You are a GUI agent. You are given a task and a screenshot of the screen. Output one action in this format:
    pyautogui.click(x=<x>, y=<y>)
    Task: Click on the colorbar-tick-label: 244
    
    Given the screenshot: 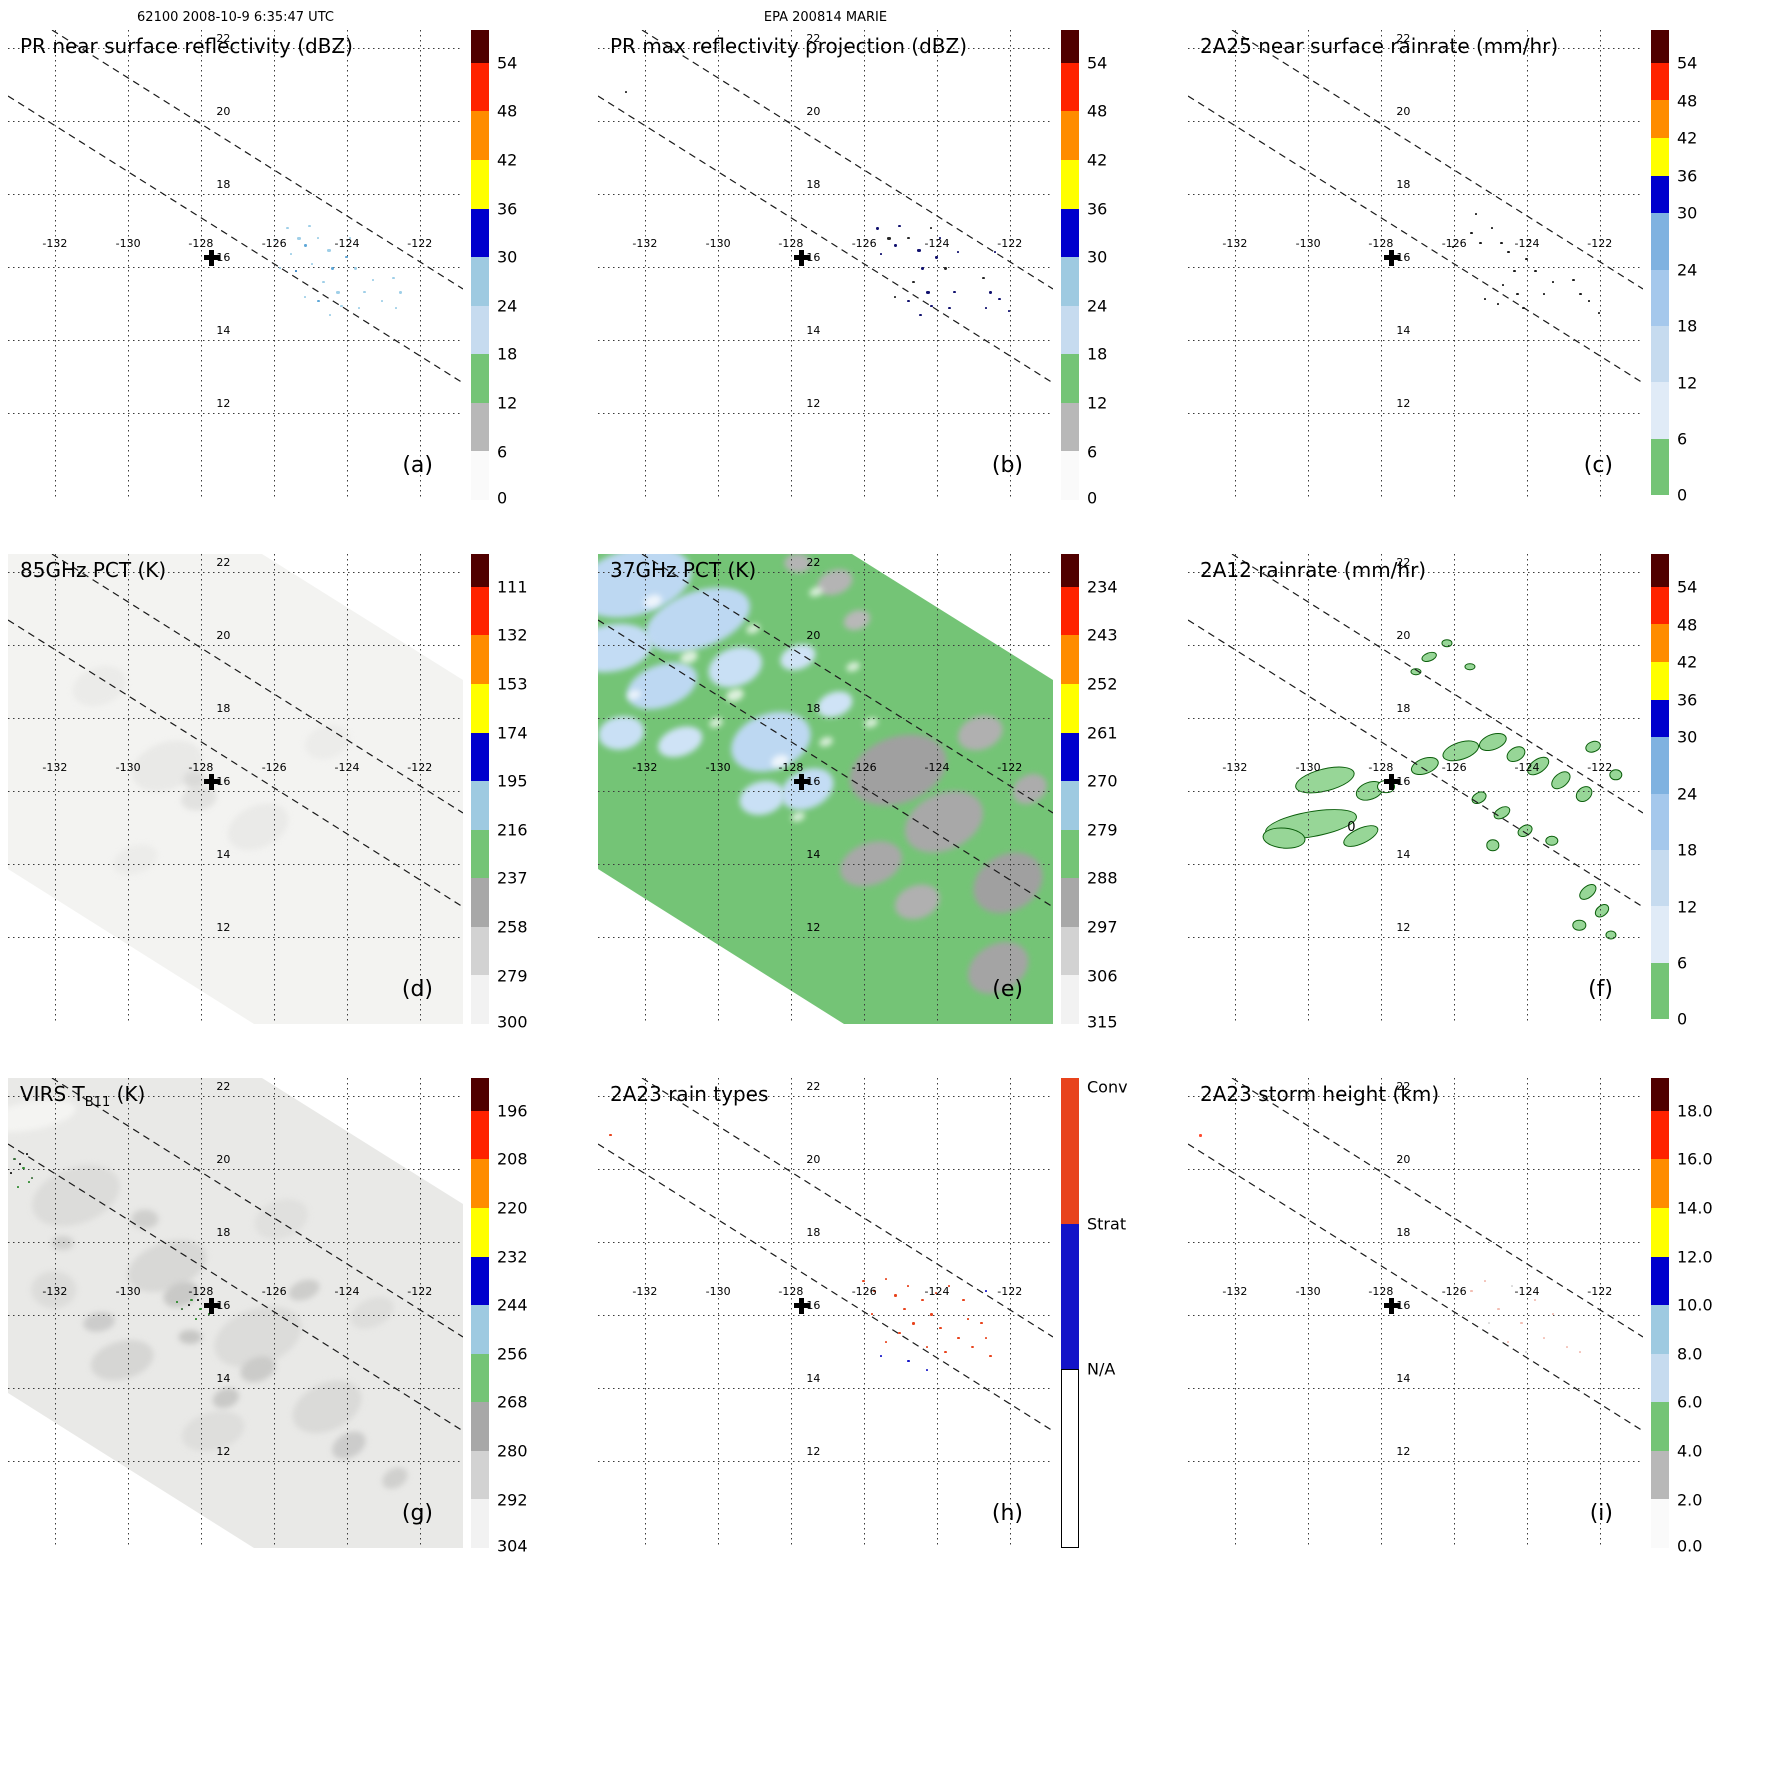 What is the action you would take?
    pyautogui.click(x=512, y=1305)
    